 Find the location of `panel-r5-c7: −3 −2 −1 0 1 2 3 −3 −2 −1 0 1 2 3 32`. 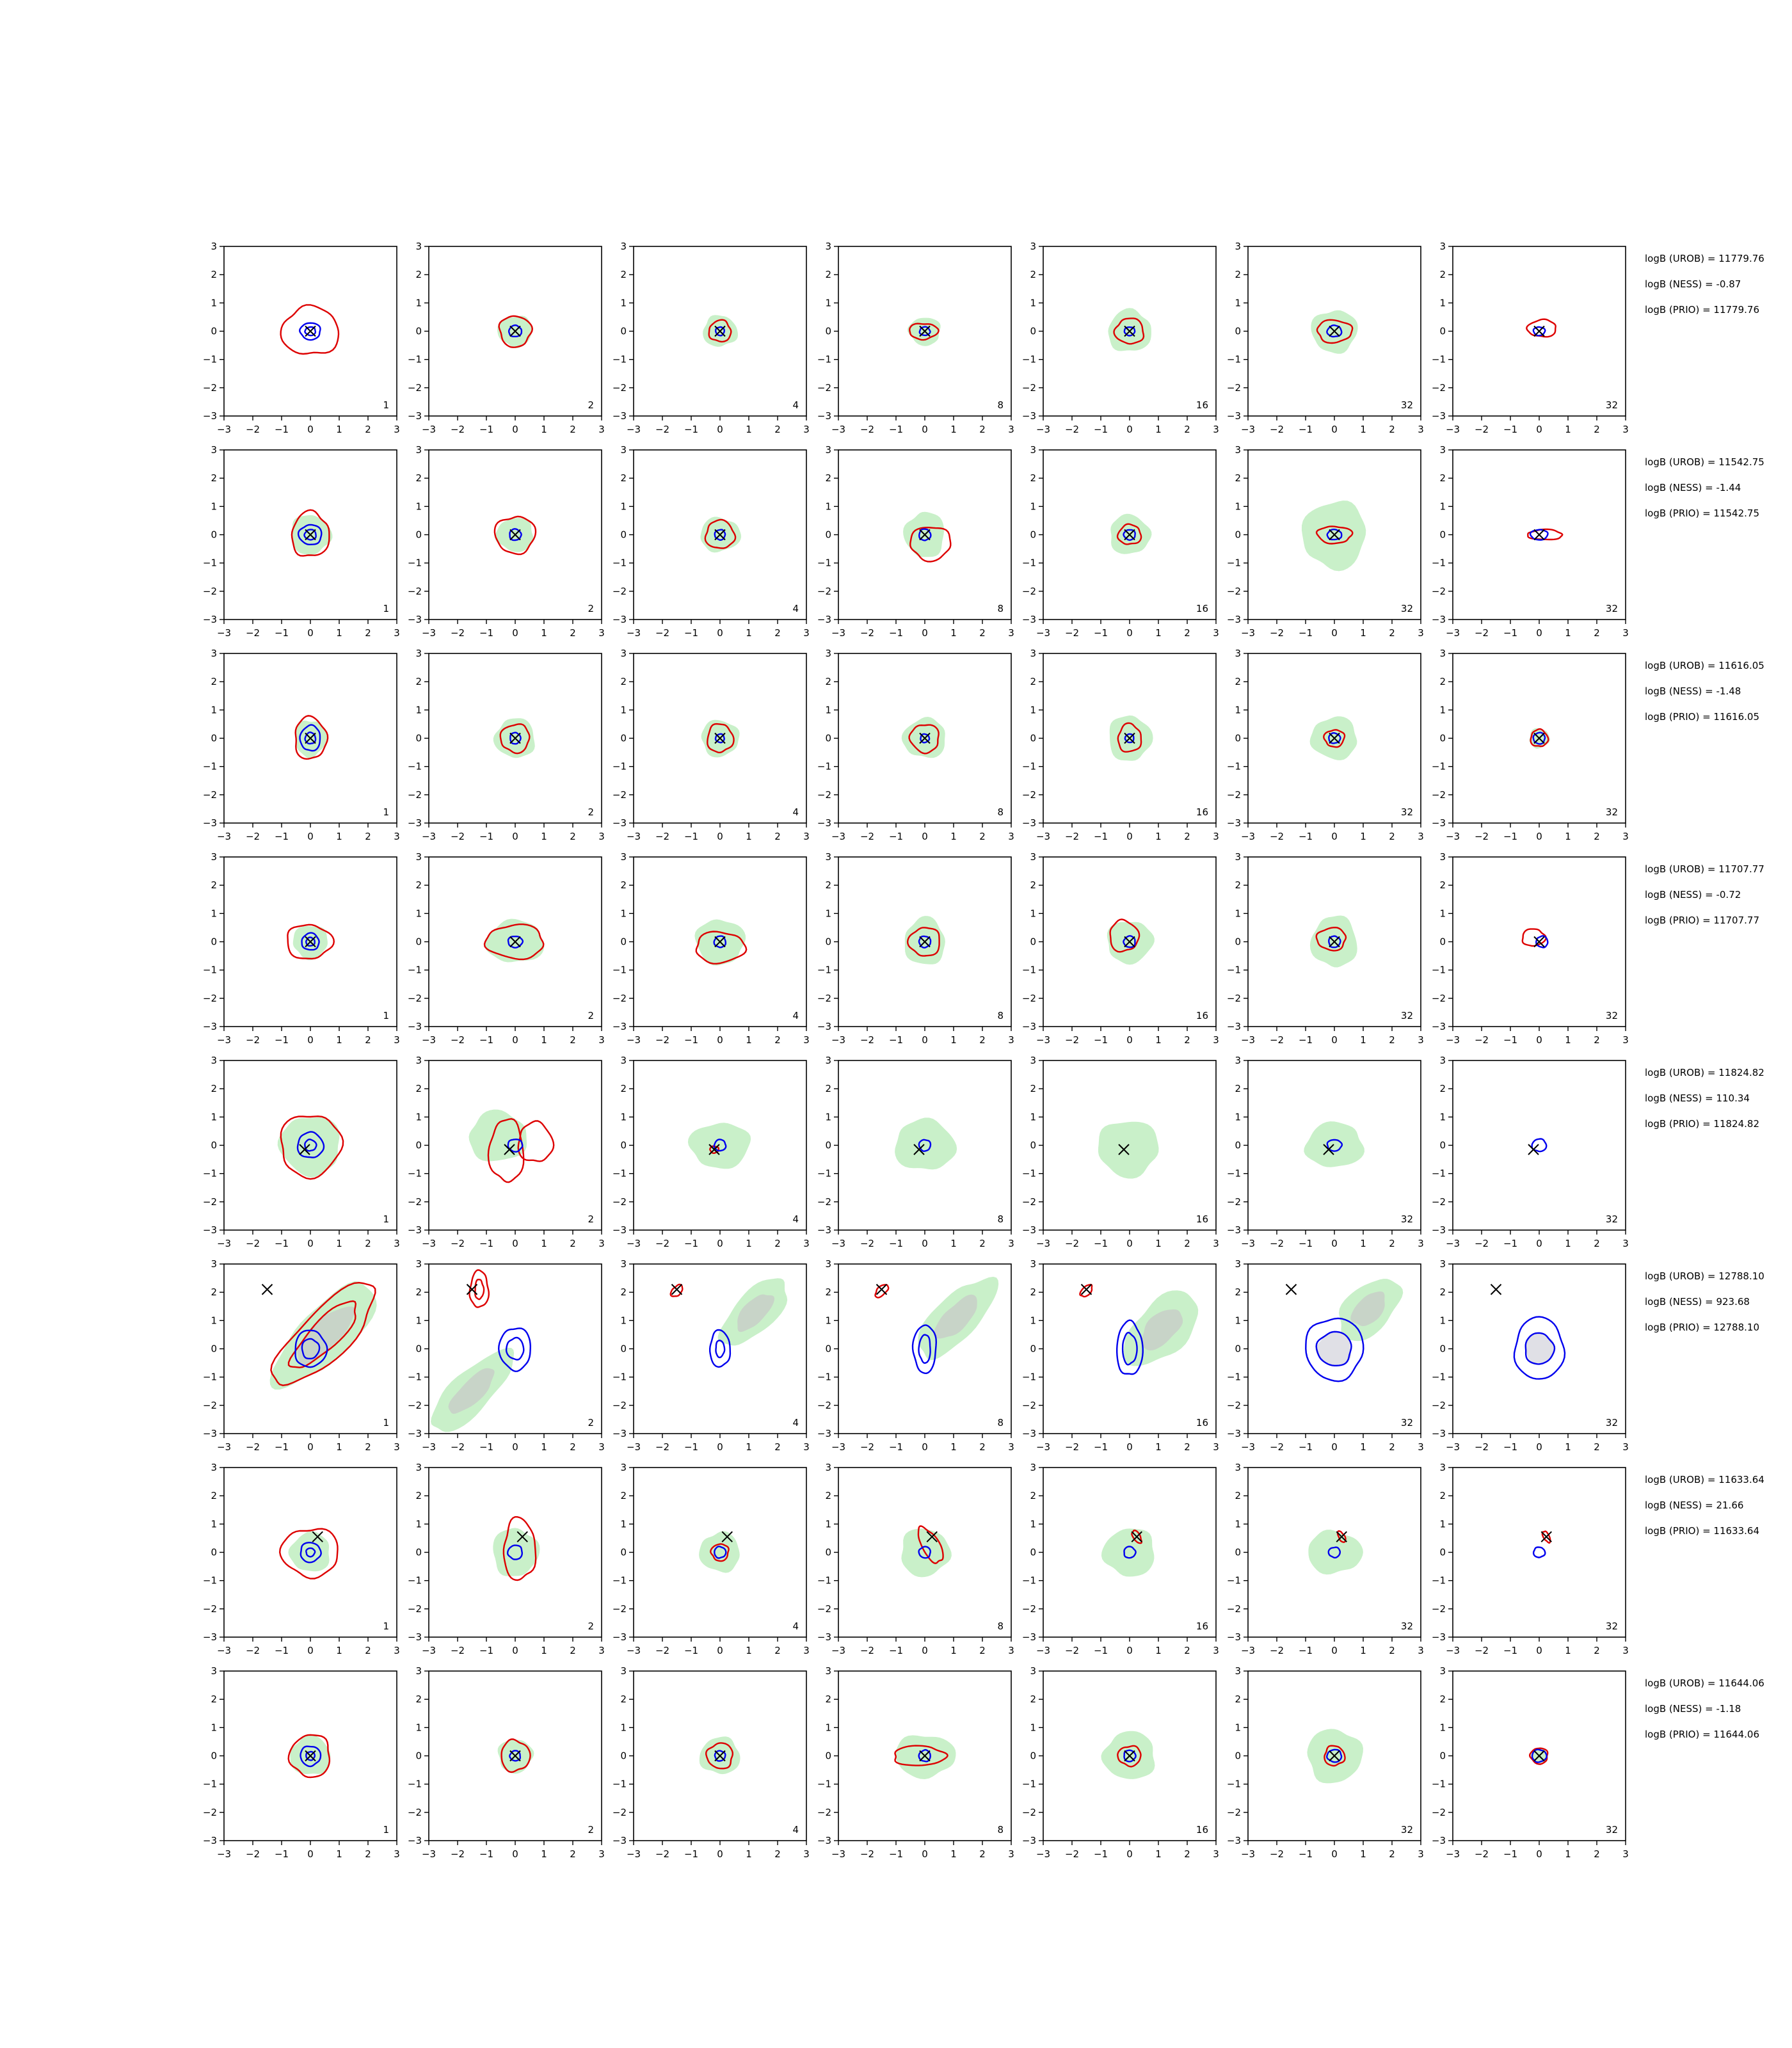

panel-r5-c7: −3 −2 −1 0 1 2 3 −3 −2 −1 0 1 2 3 32 is located at coordinates (1530, 1152).